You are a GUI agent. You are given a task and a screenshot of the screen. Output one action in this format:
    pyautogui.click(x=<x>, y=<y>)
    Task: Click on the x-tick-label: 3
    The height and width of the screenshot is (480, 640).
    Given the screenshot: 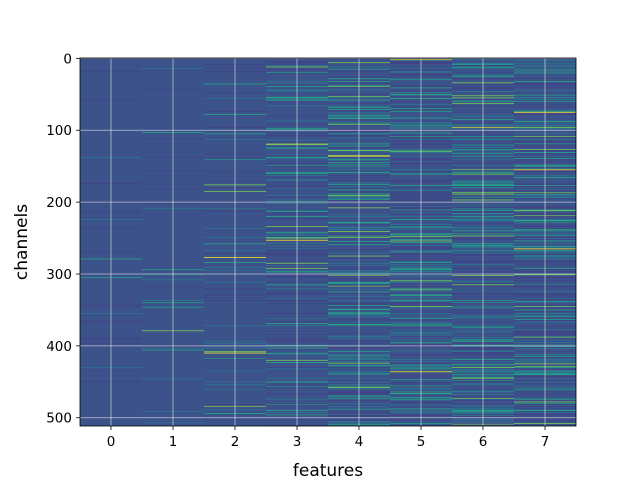 What is the action you would take?
    pyautogui.click(x=297, y=442)
    